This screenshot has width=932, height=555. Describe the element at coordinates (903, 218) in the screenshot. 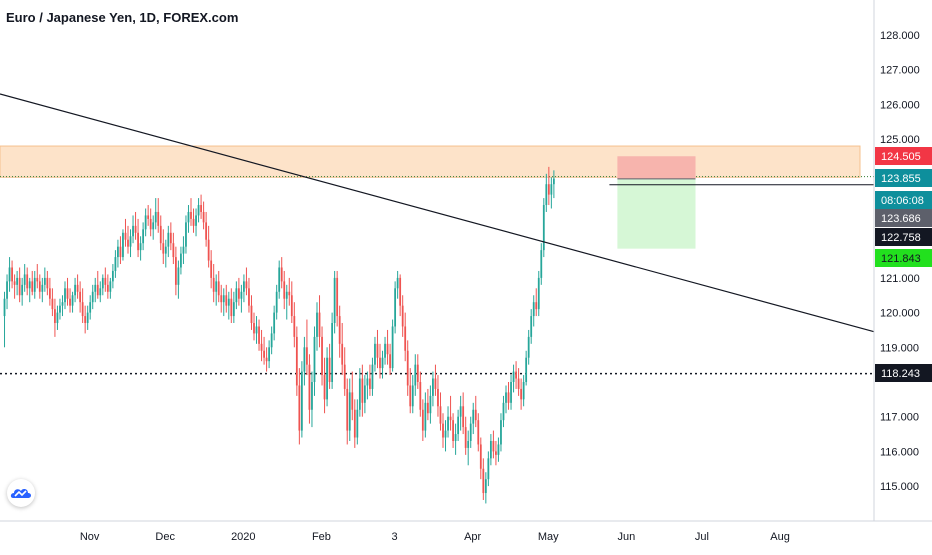

I see `horizontal-level-badge: 123.686` at that location.